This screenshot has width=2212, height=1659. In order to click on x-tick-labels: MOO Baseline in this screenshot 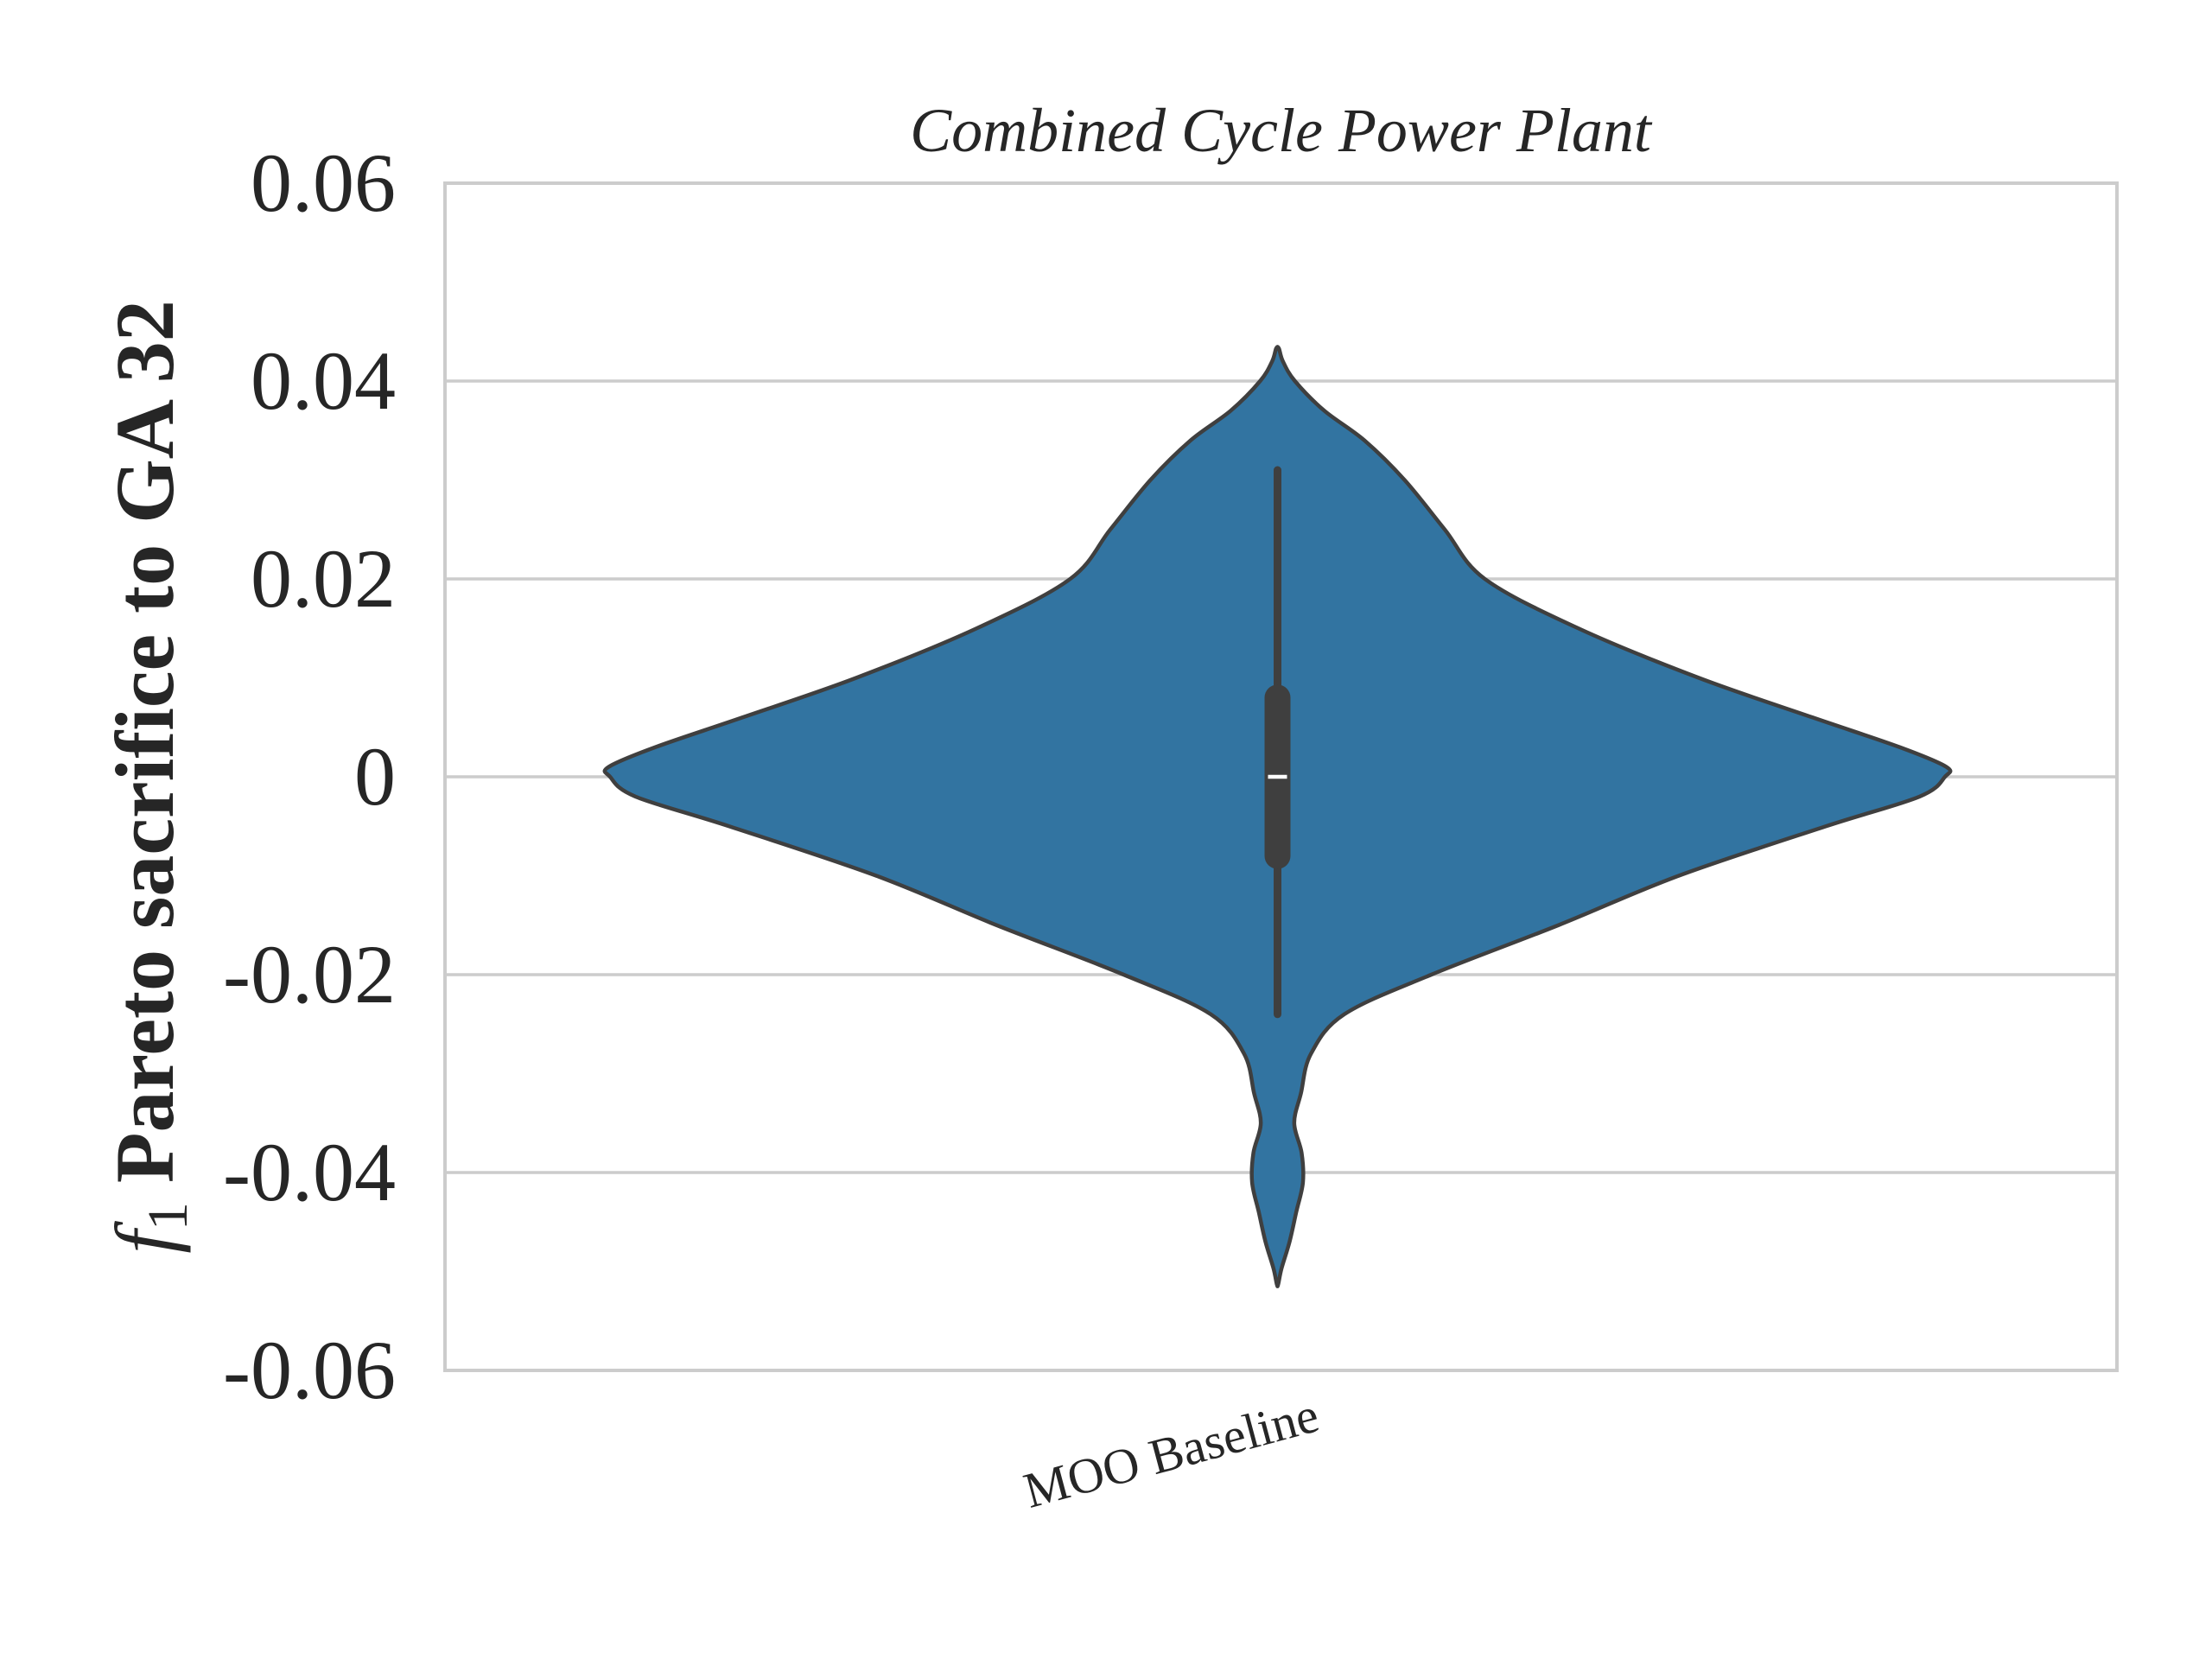, I will do `click(1171, 1453)`.